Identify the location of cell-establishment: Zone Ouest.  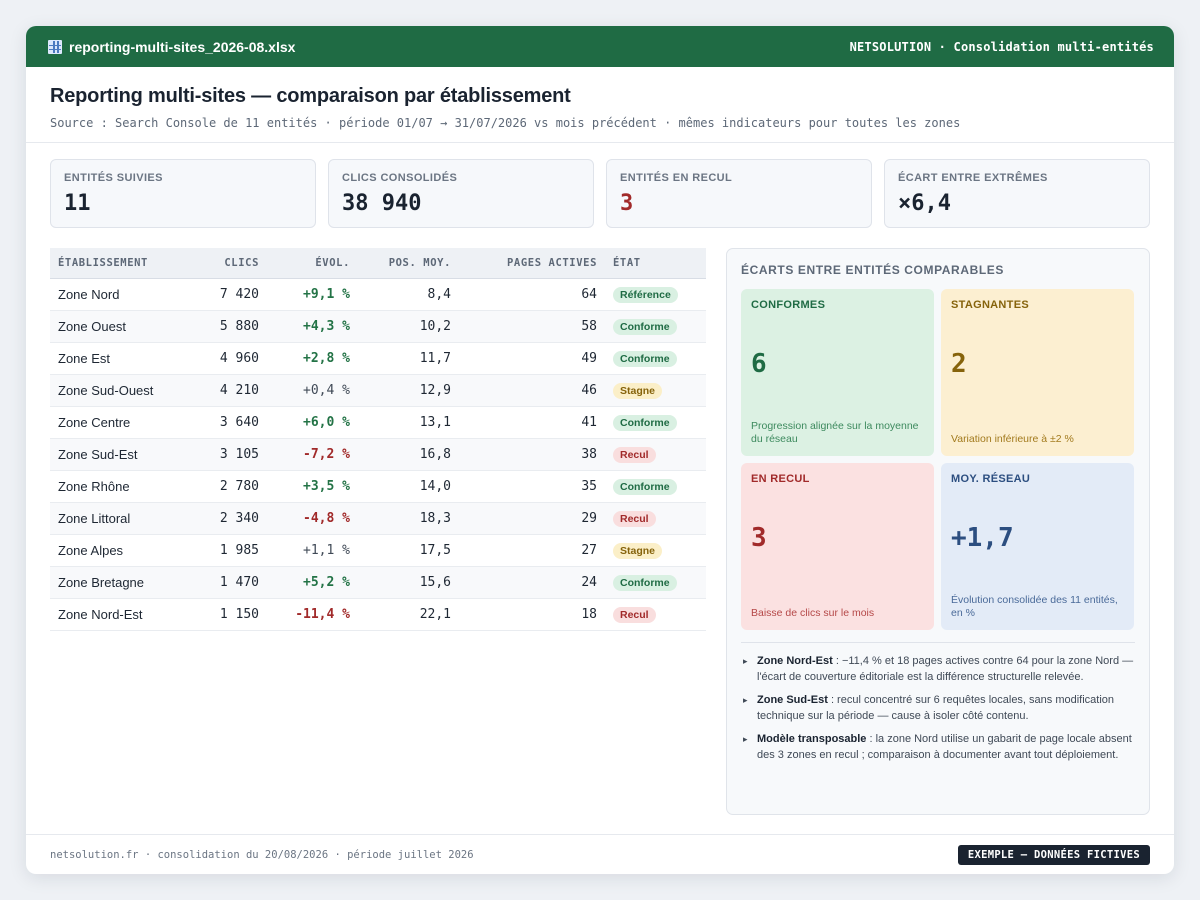
(122, 326).